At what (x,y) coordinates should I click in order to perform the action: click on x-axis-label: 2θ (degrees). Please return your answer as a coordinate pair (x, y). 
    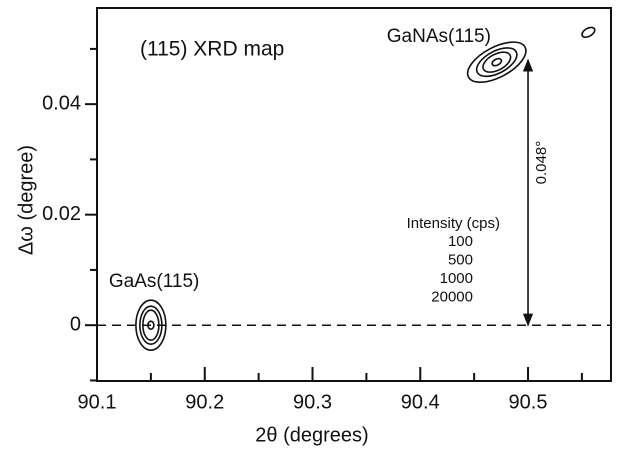
    Looking at the image, I should click on (311, 435).